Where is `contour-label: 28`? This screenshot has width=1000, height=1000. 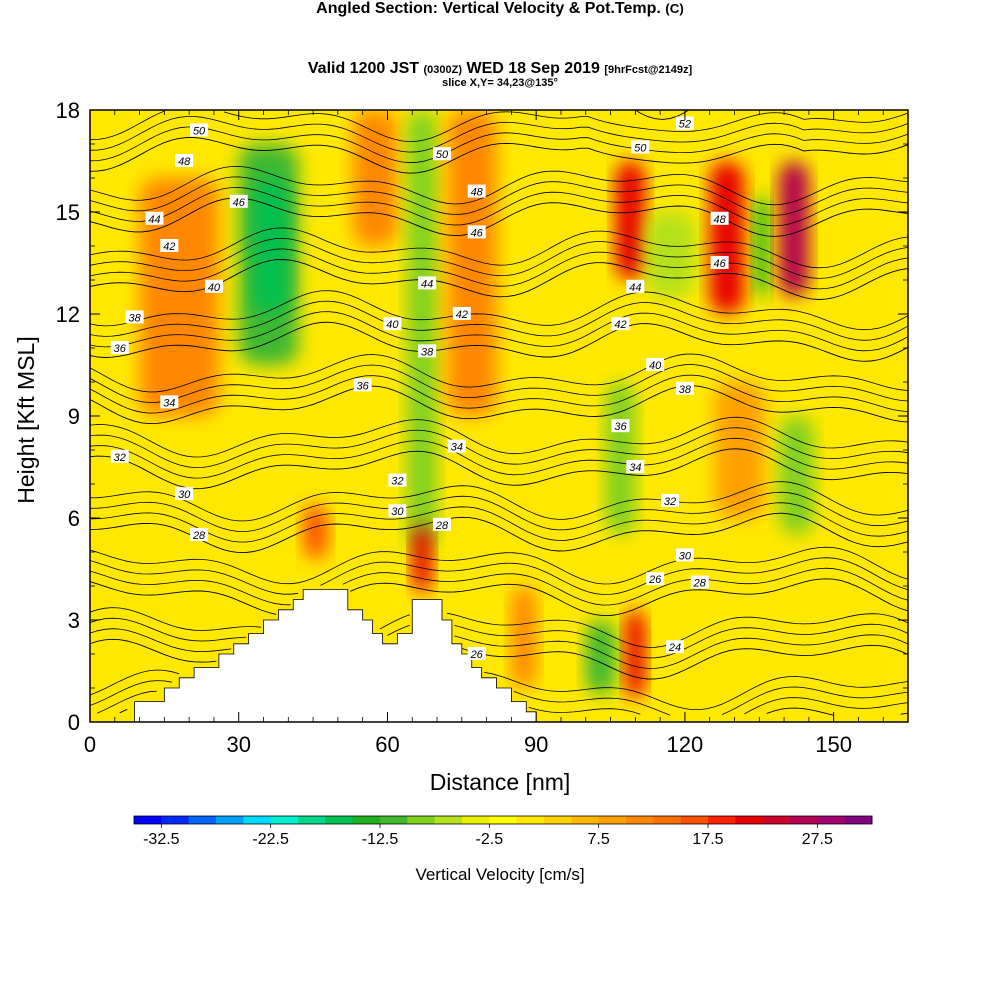 contour-label: 28 is located at coordinates (441, 524).